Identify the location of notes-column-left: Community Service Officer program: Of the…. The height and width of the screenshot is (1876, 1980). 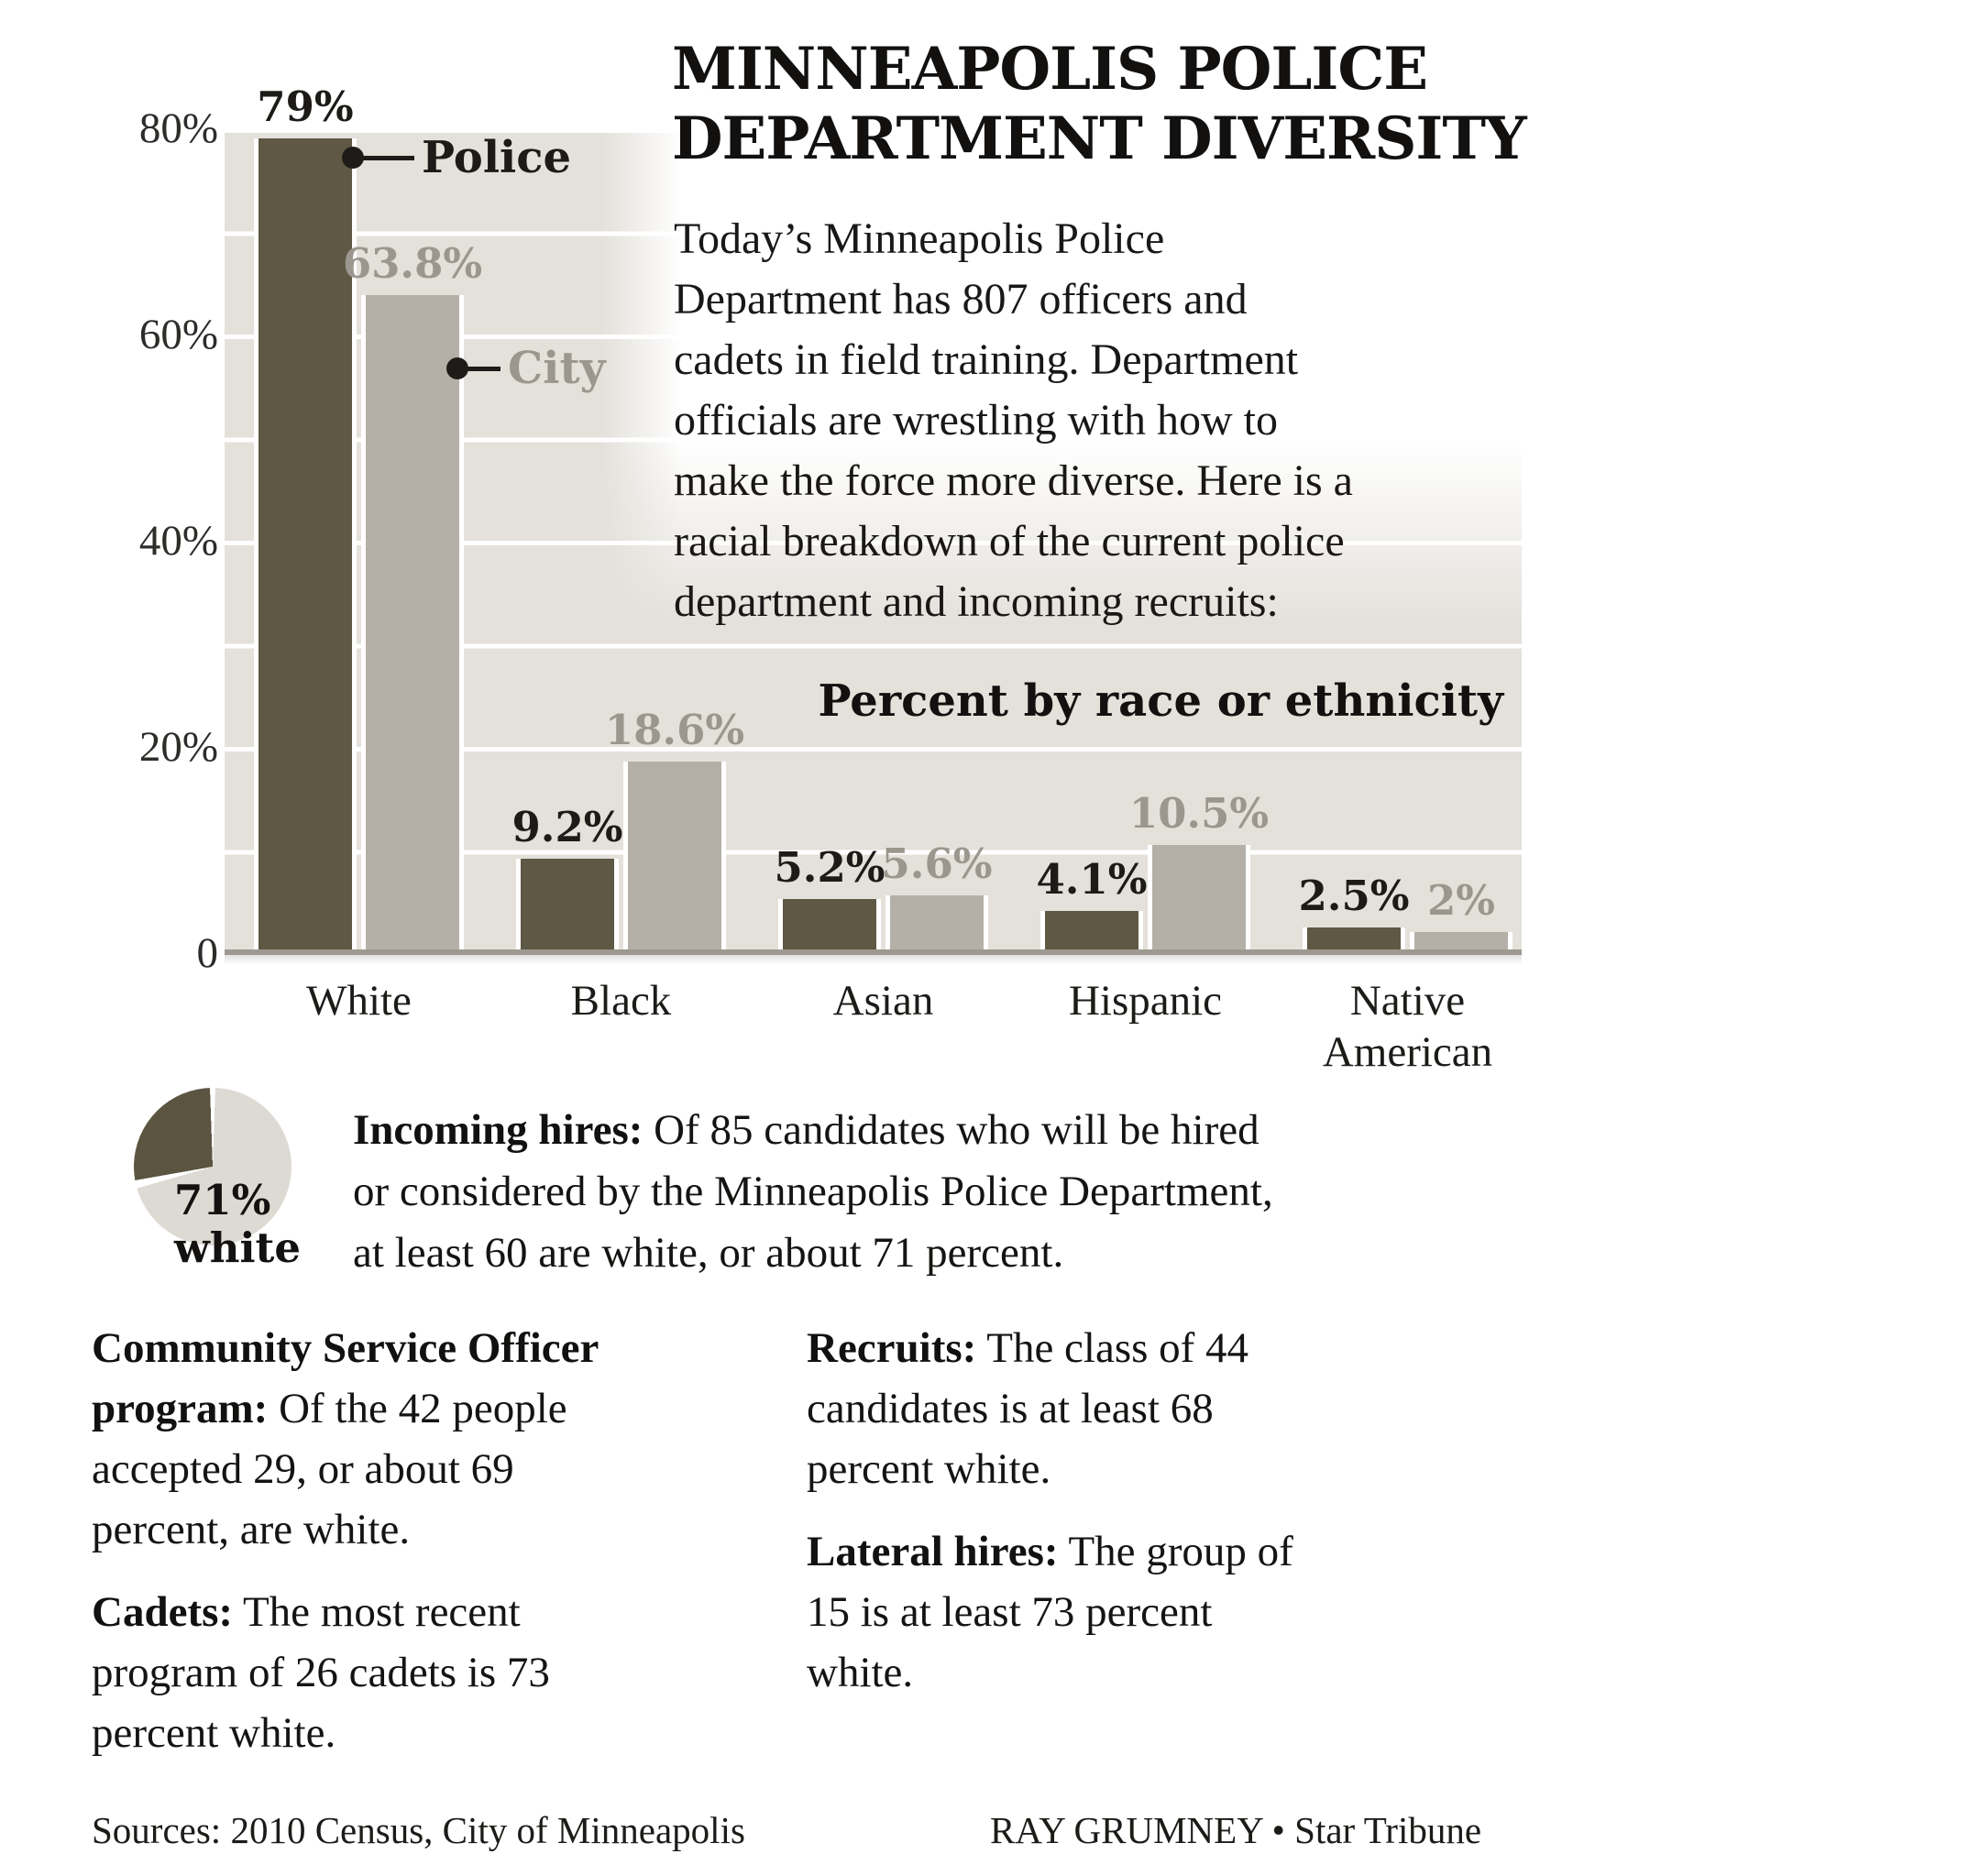
(385, 1551).